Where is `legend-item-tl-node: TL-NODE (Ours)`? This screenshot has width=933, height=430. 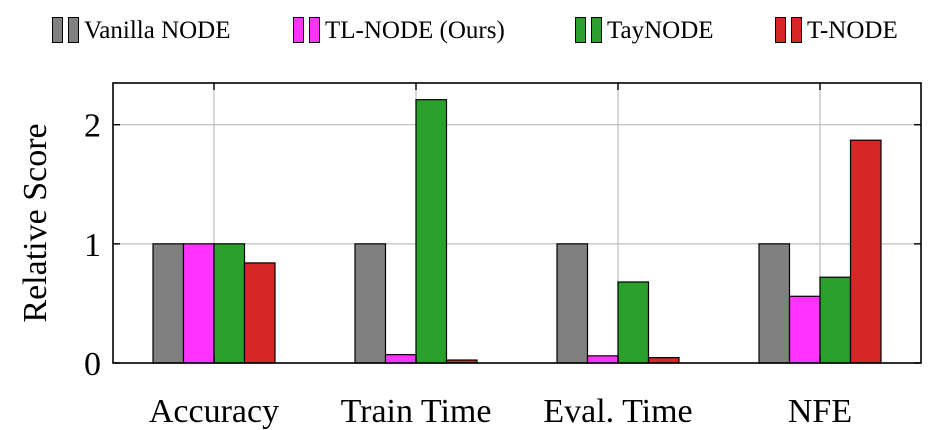 legend-item-tl-node: TL-NODE (Ours) is located at coordinates (399, 30).